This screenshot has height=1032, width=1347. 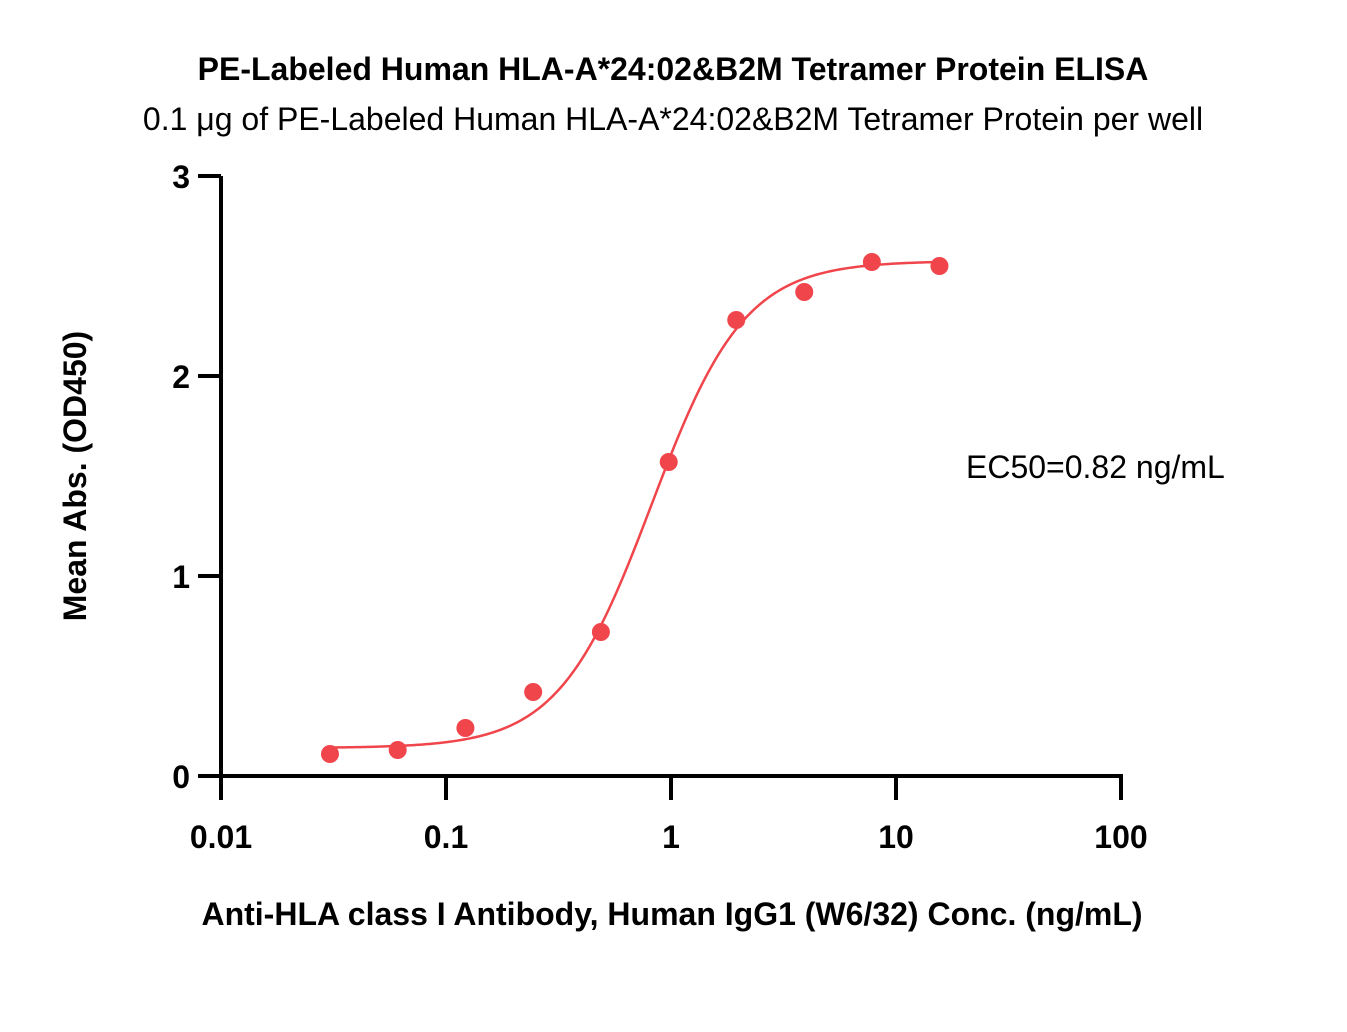 What do you see at coordinates (221, 837) in the screenshot?
I see `x-tick-label-0: 0.01` at bounding box center [221, 837].